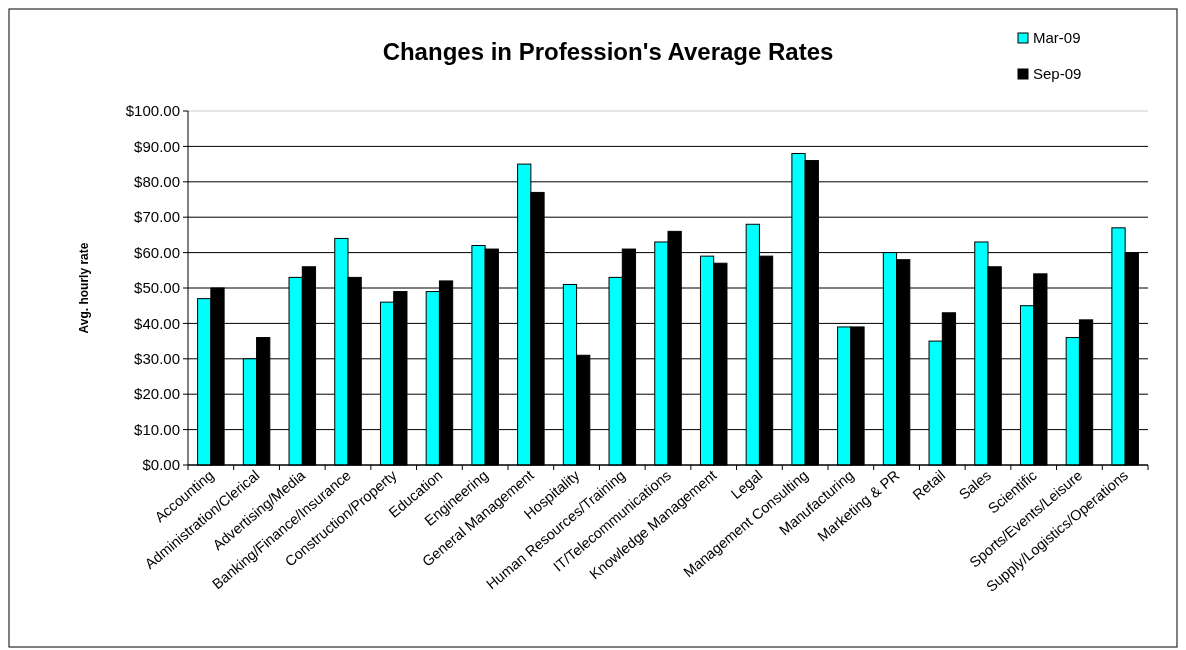 This screenshot has height=650, width=1186. What do you see at coordinates (1057, 73) in the screenshot?
I see `legend-label: Sep-09` at bounding box center [1057, 73].